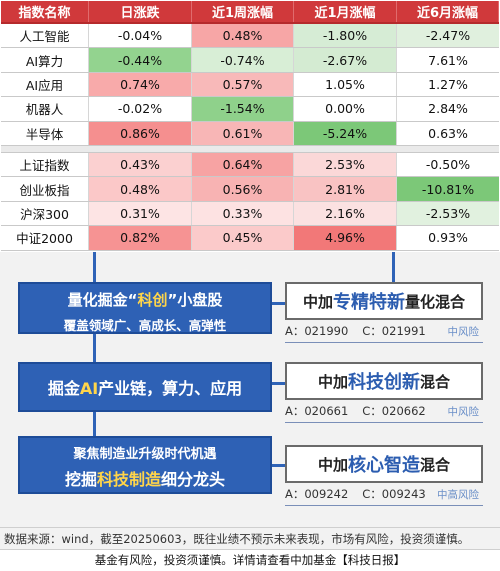 The width and height of the screenshot is (500, 571). What do you see at coordinates (140, 36) in the screenshot?
I see `value-cell: -0.04%` at bounding box center [140, 36].